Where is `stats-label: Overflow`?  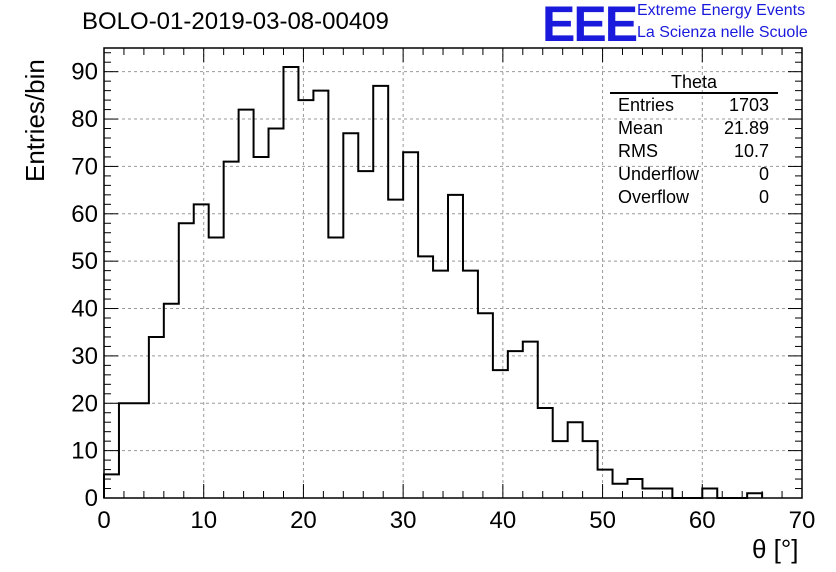
stats-label: Overflow is located at coordinates (654, 197).